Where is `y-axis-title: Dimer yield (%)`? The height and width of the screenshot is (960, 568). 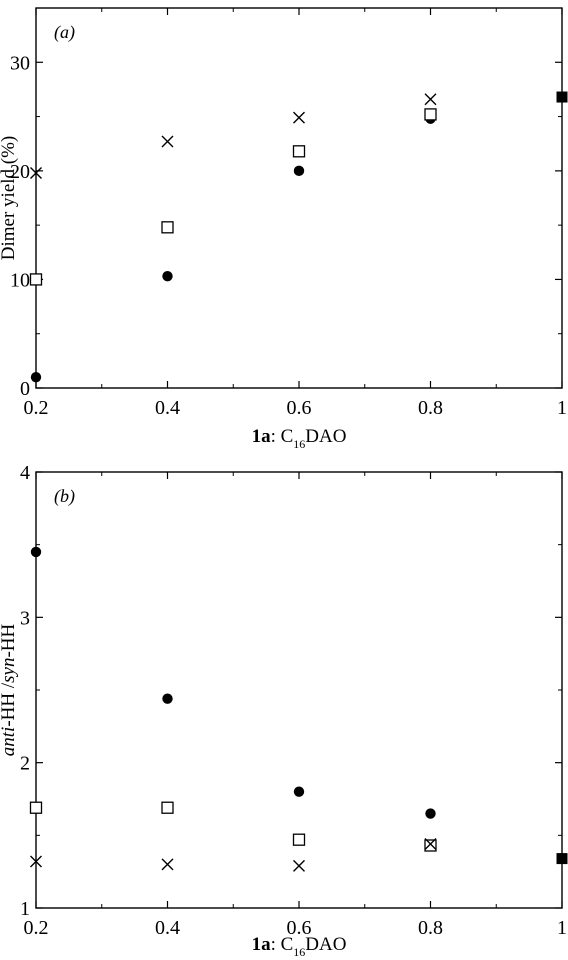 y-axis-title: Dimer yield (%) is located at coordinates (9, 198).